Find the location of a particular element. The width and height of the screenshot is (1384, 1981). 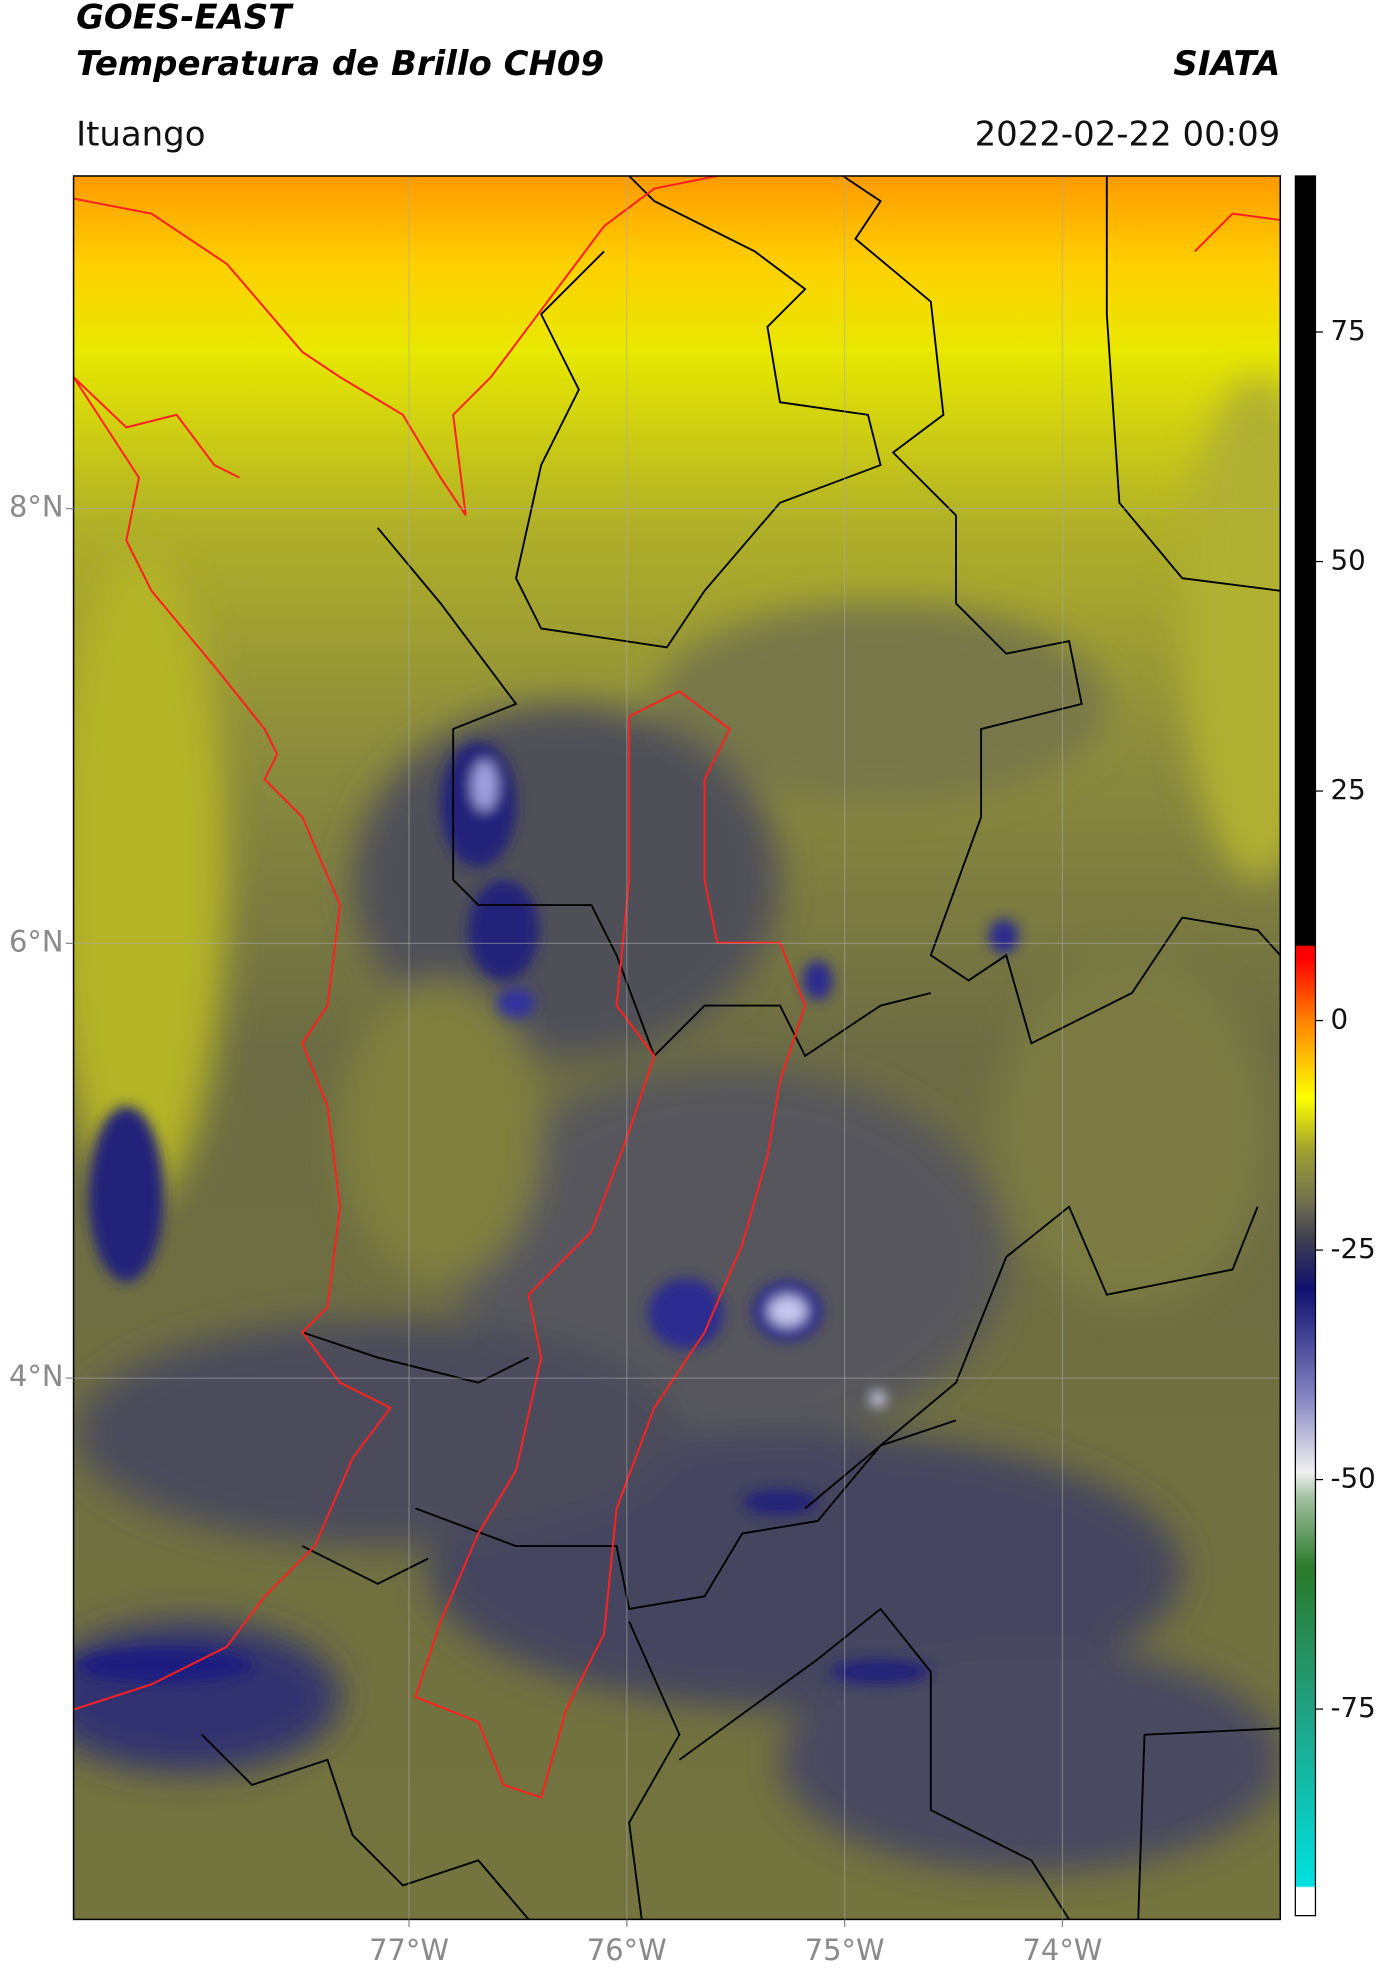

colorbar-label: 75 is located at coordinates (1348, 330).